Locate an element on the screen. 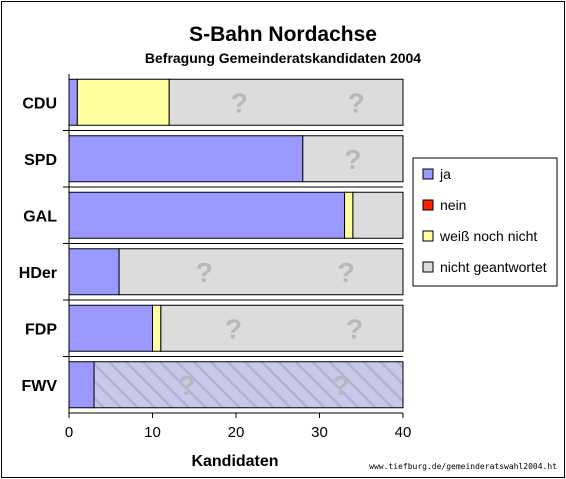  legend-box is located at coordinates (485, 222).